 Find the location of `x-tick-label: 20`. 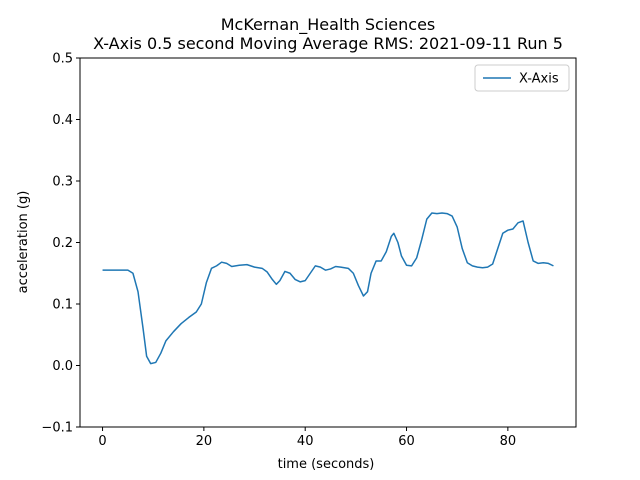

x-tick-label: 20 is located at coordinates (204, 441).